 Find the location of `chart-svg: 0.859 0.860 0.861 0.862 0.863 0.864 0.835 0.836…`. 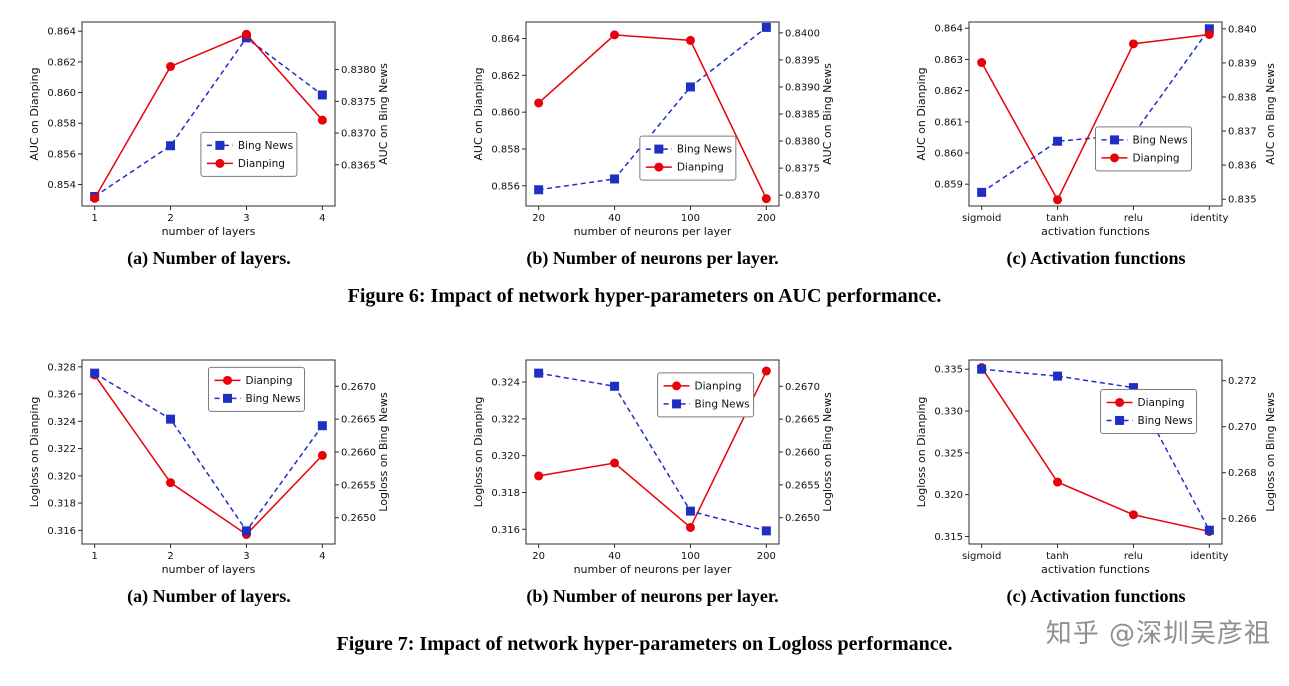

chart-svg: 0.859 0.860 0.861 0.862 0.863 0.864 0.835 0.836… is located at coordinates (1096, 126).